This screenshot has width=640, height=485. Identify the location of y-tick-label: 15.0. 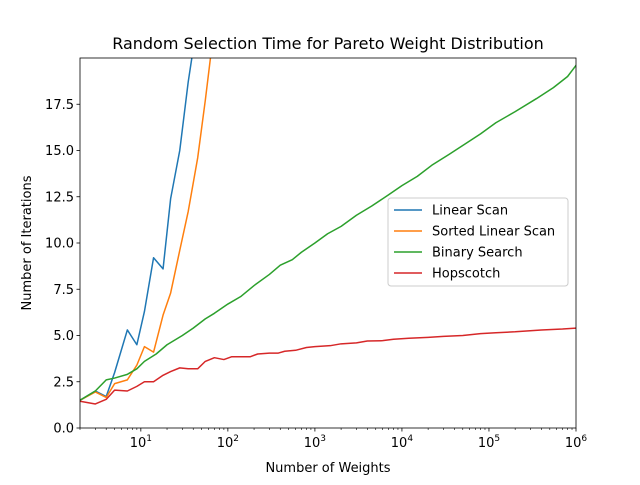
(59, 151).